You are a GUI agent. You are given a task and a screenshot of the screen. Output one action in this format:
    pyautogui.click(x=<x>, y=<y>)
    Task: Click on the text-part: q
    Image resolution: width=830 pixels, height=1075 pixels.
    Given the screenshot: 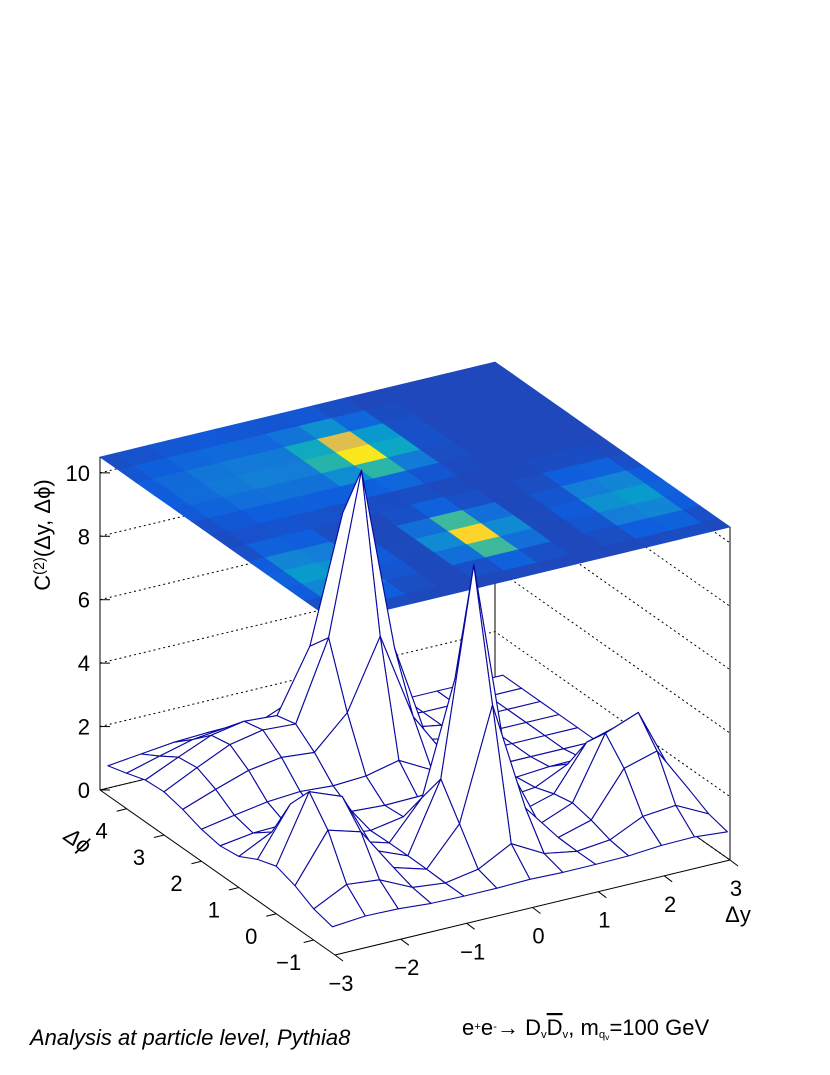 What is the action you would take?
    pyautogui.click(x=602, y=1035)
    